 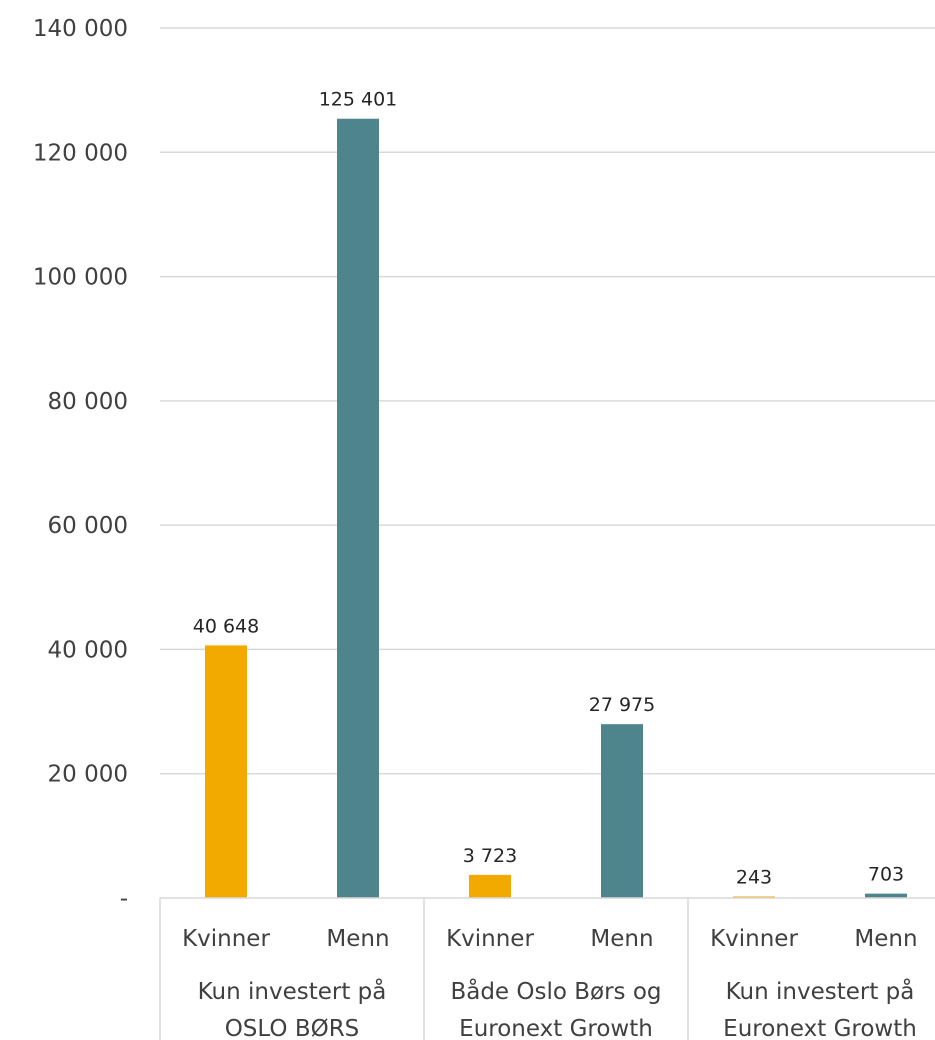 I want to click on y-tick-label: -, so click(x=124, y=899).